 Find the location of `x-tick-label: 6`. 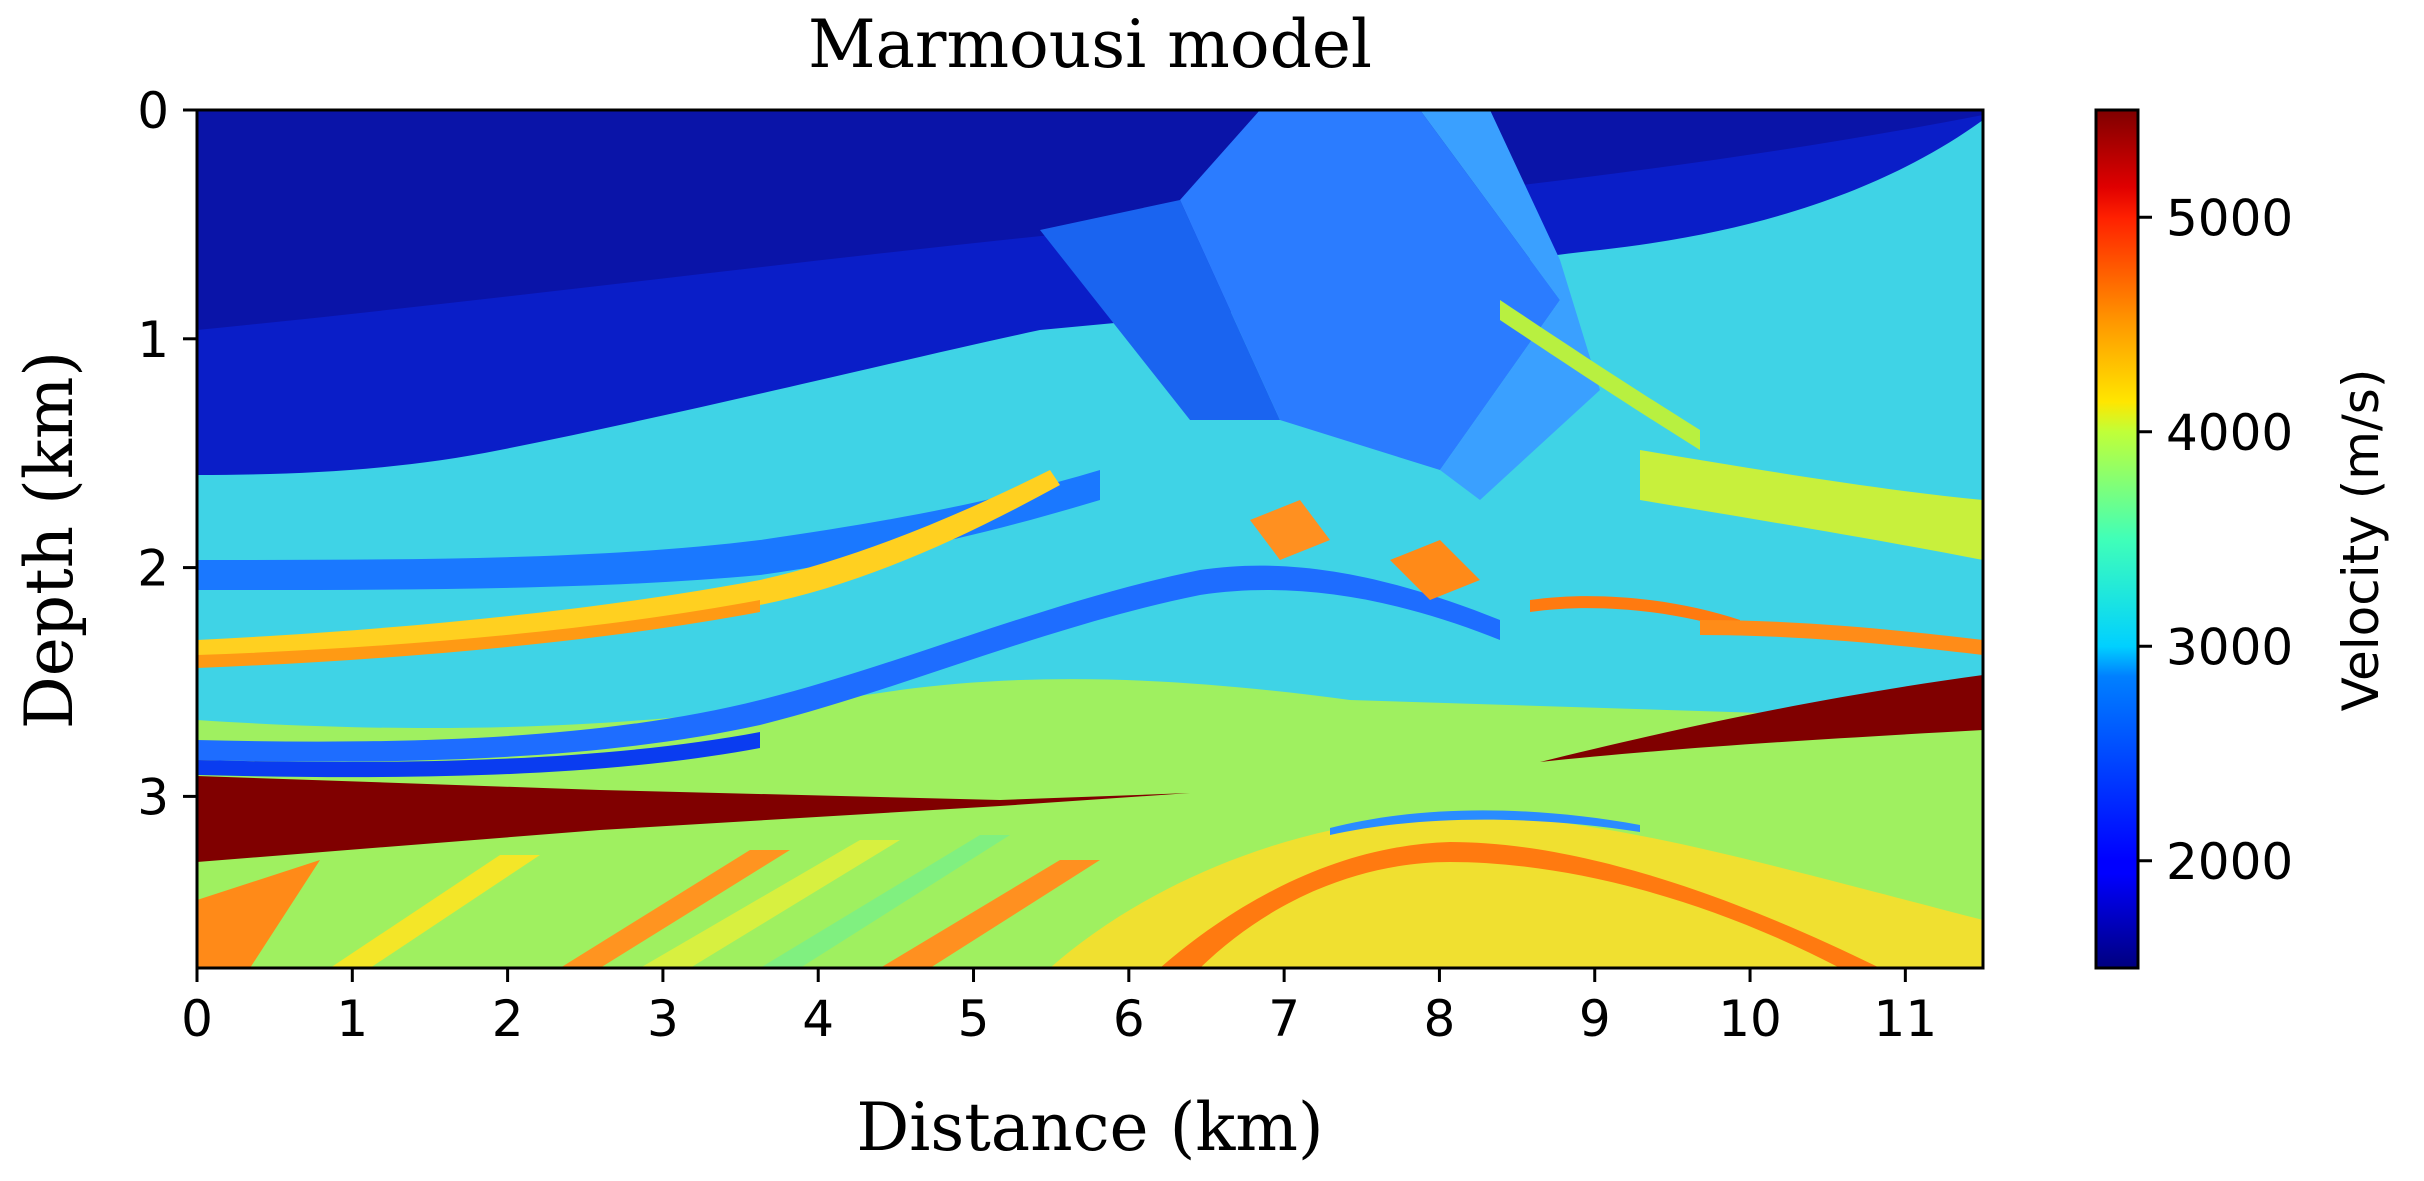

x-tick-label: 6 is located at coordinates (1129, 1019).